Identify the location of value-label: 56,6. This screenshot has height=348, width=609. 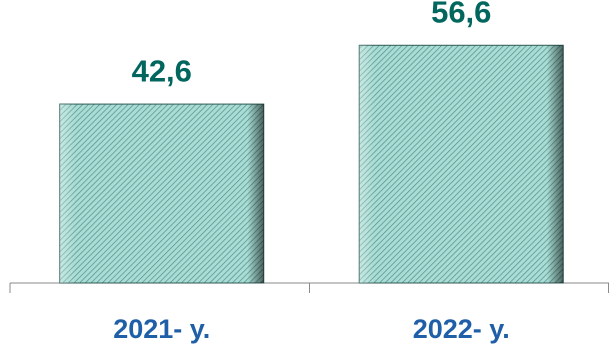
(461, 14).